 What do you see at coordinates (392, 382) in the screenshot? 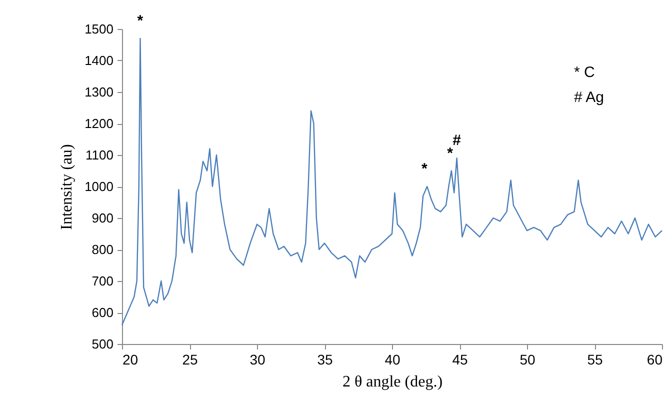
I see `x-axis-title: 2 θ angle (deg.)` at bounding box center [392, 382].